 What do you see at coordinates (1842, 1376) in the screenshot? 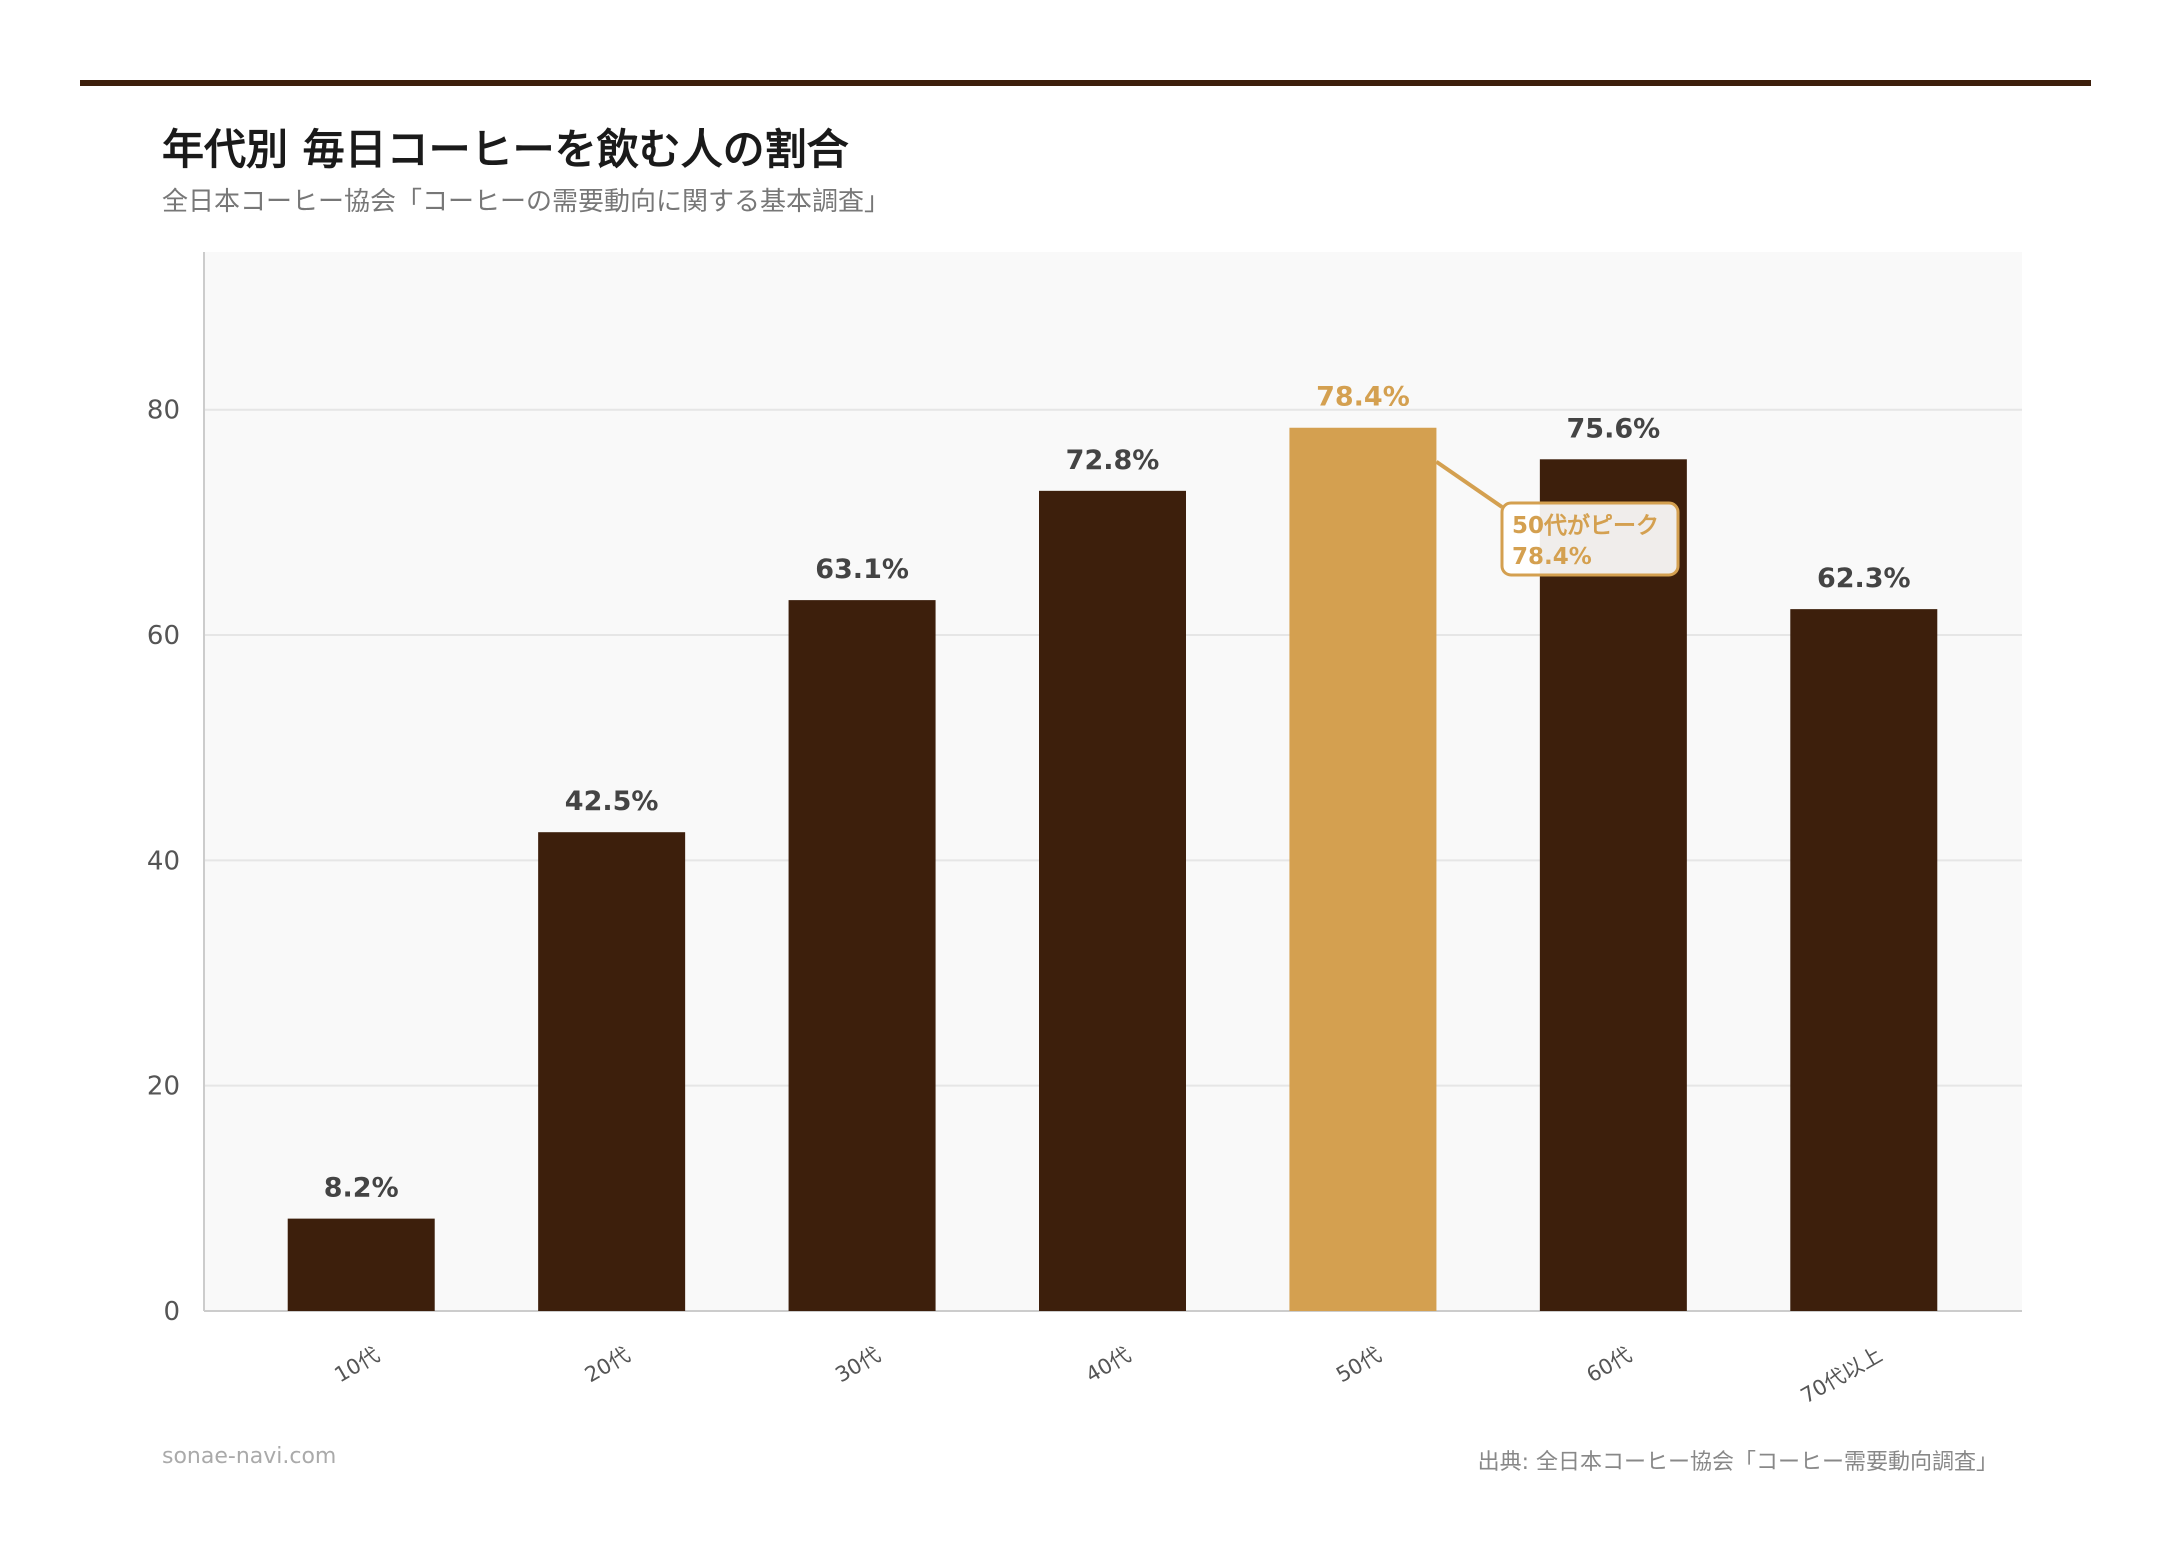
I see `x-tick-label: 70代以上` at bounding box center [1842, 1376].